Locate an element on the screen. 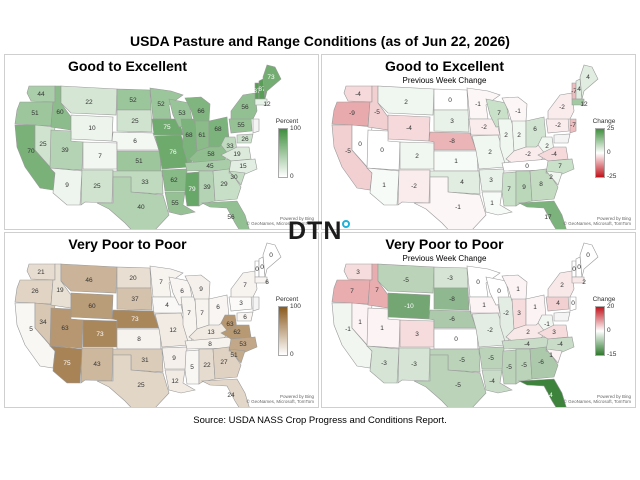 This screenshot has width=640, height=480. state-value-label: 31 is located at coordinates (145, 360).